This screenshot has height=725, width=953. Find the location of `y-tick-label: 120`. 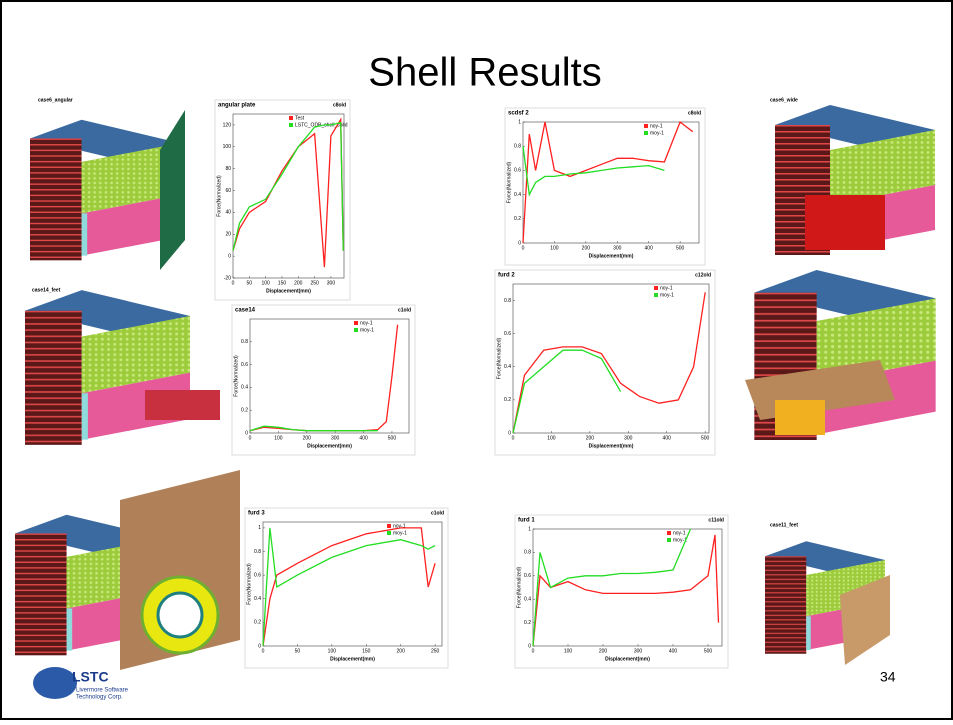

y-tick-label: 120 is located at coordinates (227, 125).